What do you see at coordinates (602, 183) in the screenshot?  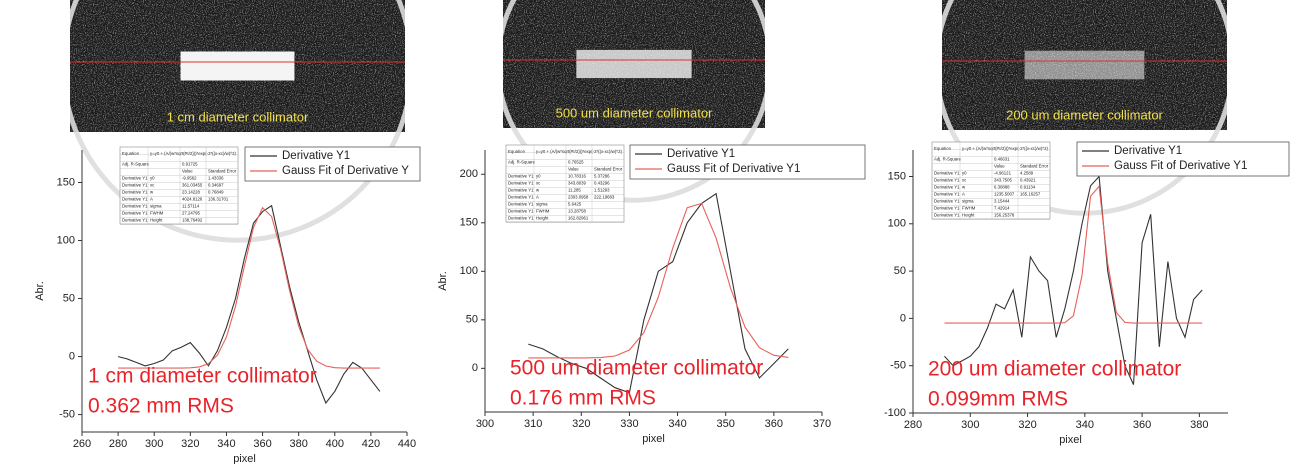 I see `table-cell: 0.43296` at bounding box center [602, 183].